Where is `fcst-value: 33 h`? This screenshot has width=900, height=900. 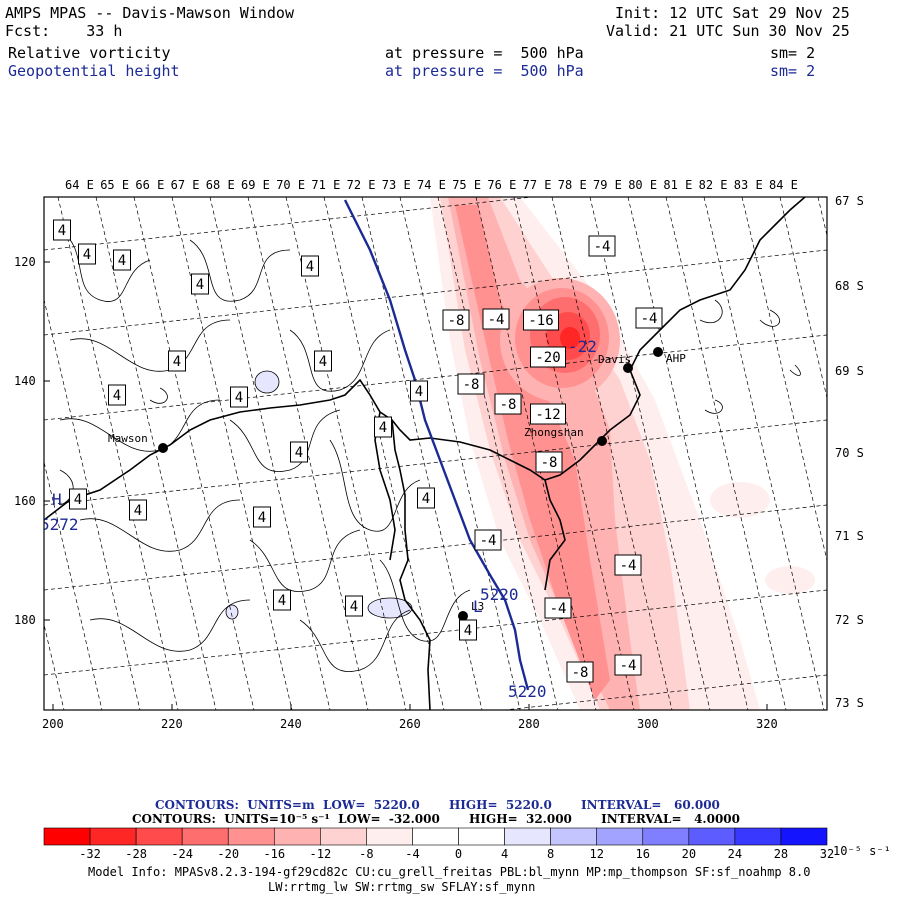 fcst-value: 33 h is located at coordinates (104, 31).